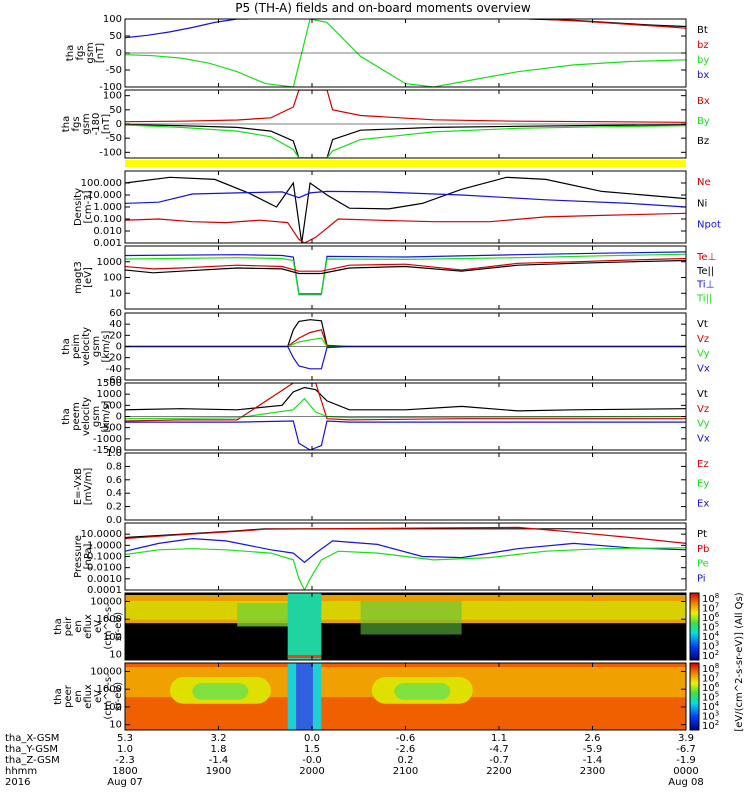  What do you see at coordinates (101, 183) in the screenshot?
I see `y-tick-label: 100.000` at bounding box center [101, 183].